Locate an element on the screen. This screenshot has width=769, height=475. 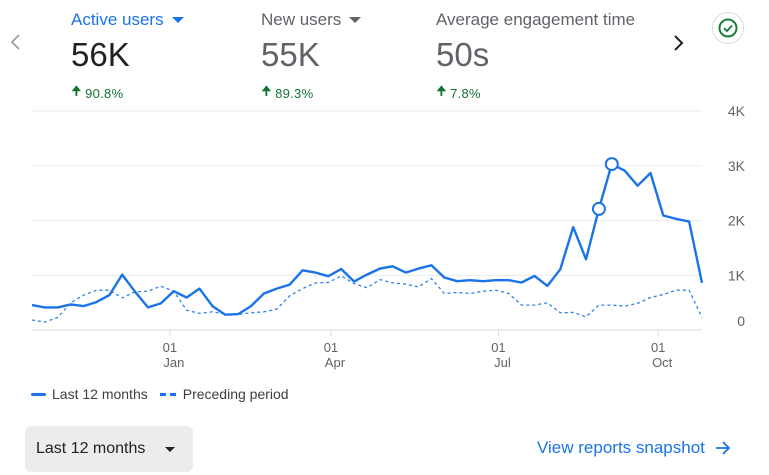
check-circle-icon is located at coordinates (728, 28).